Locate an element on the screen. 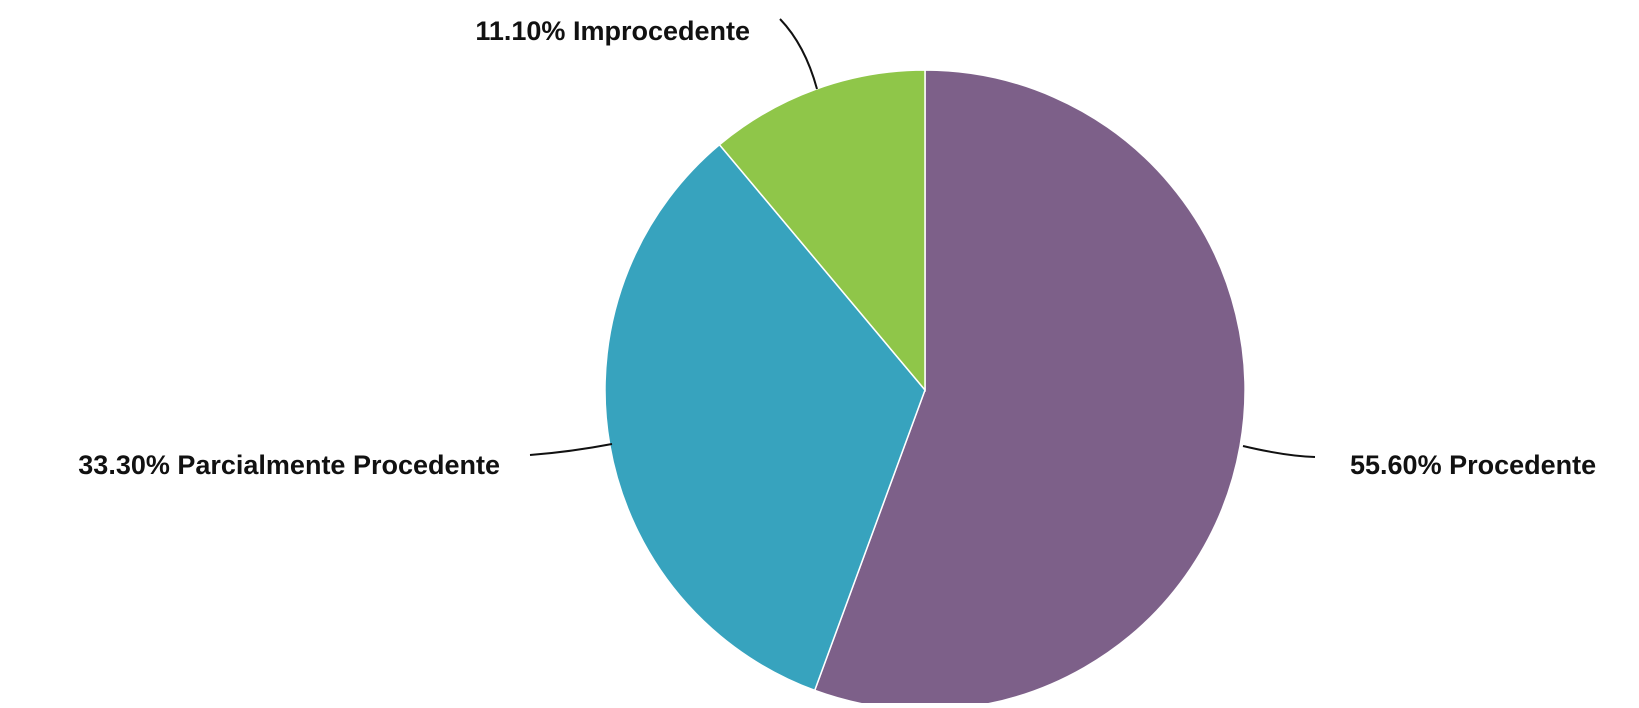  slice-label-parcialmente-procedente: 33.30% Parcialmente Procedente is located at coordinates (289, 465).